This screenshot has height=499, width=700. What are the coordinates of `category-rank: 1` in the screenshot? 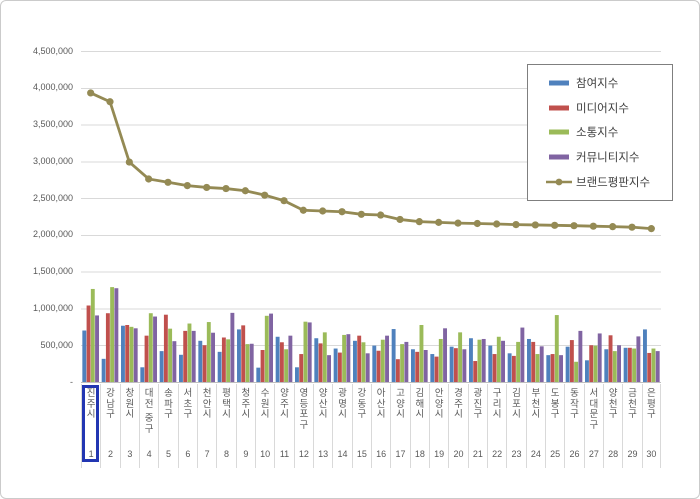 It's located at (91, 454).